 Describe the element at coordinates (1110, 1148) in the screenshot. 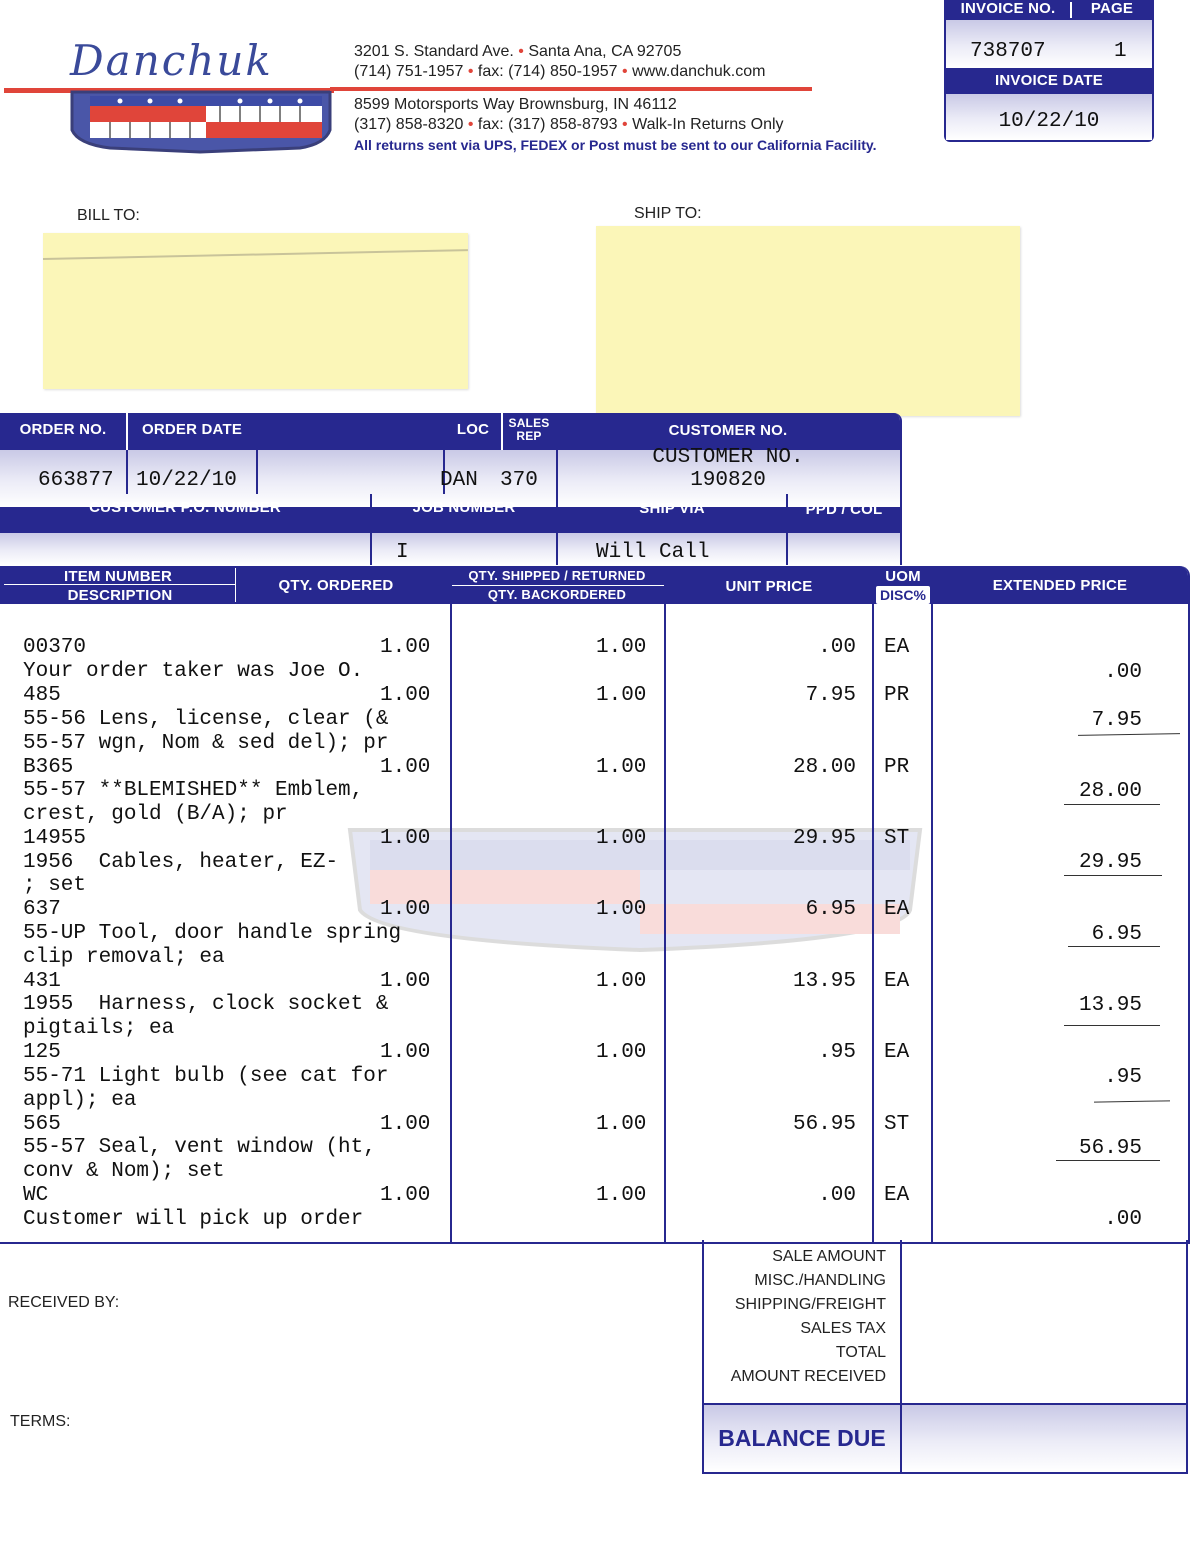

I see `item-extended-price: 56.95` at that location.